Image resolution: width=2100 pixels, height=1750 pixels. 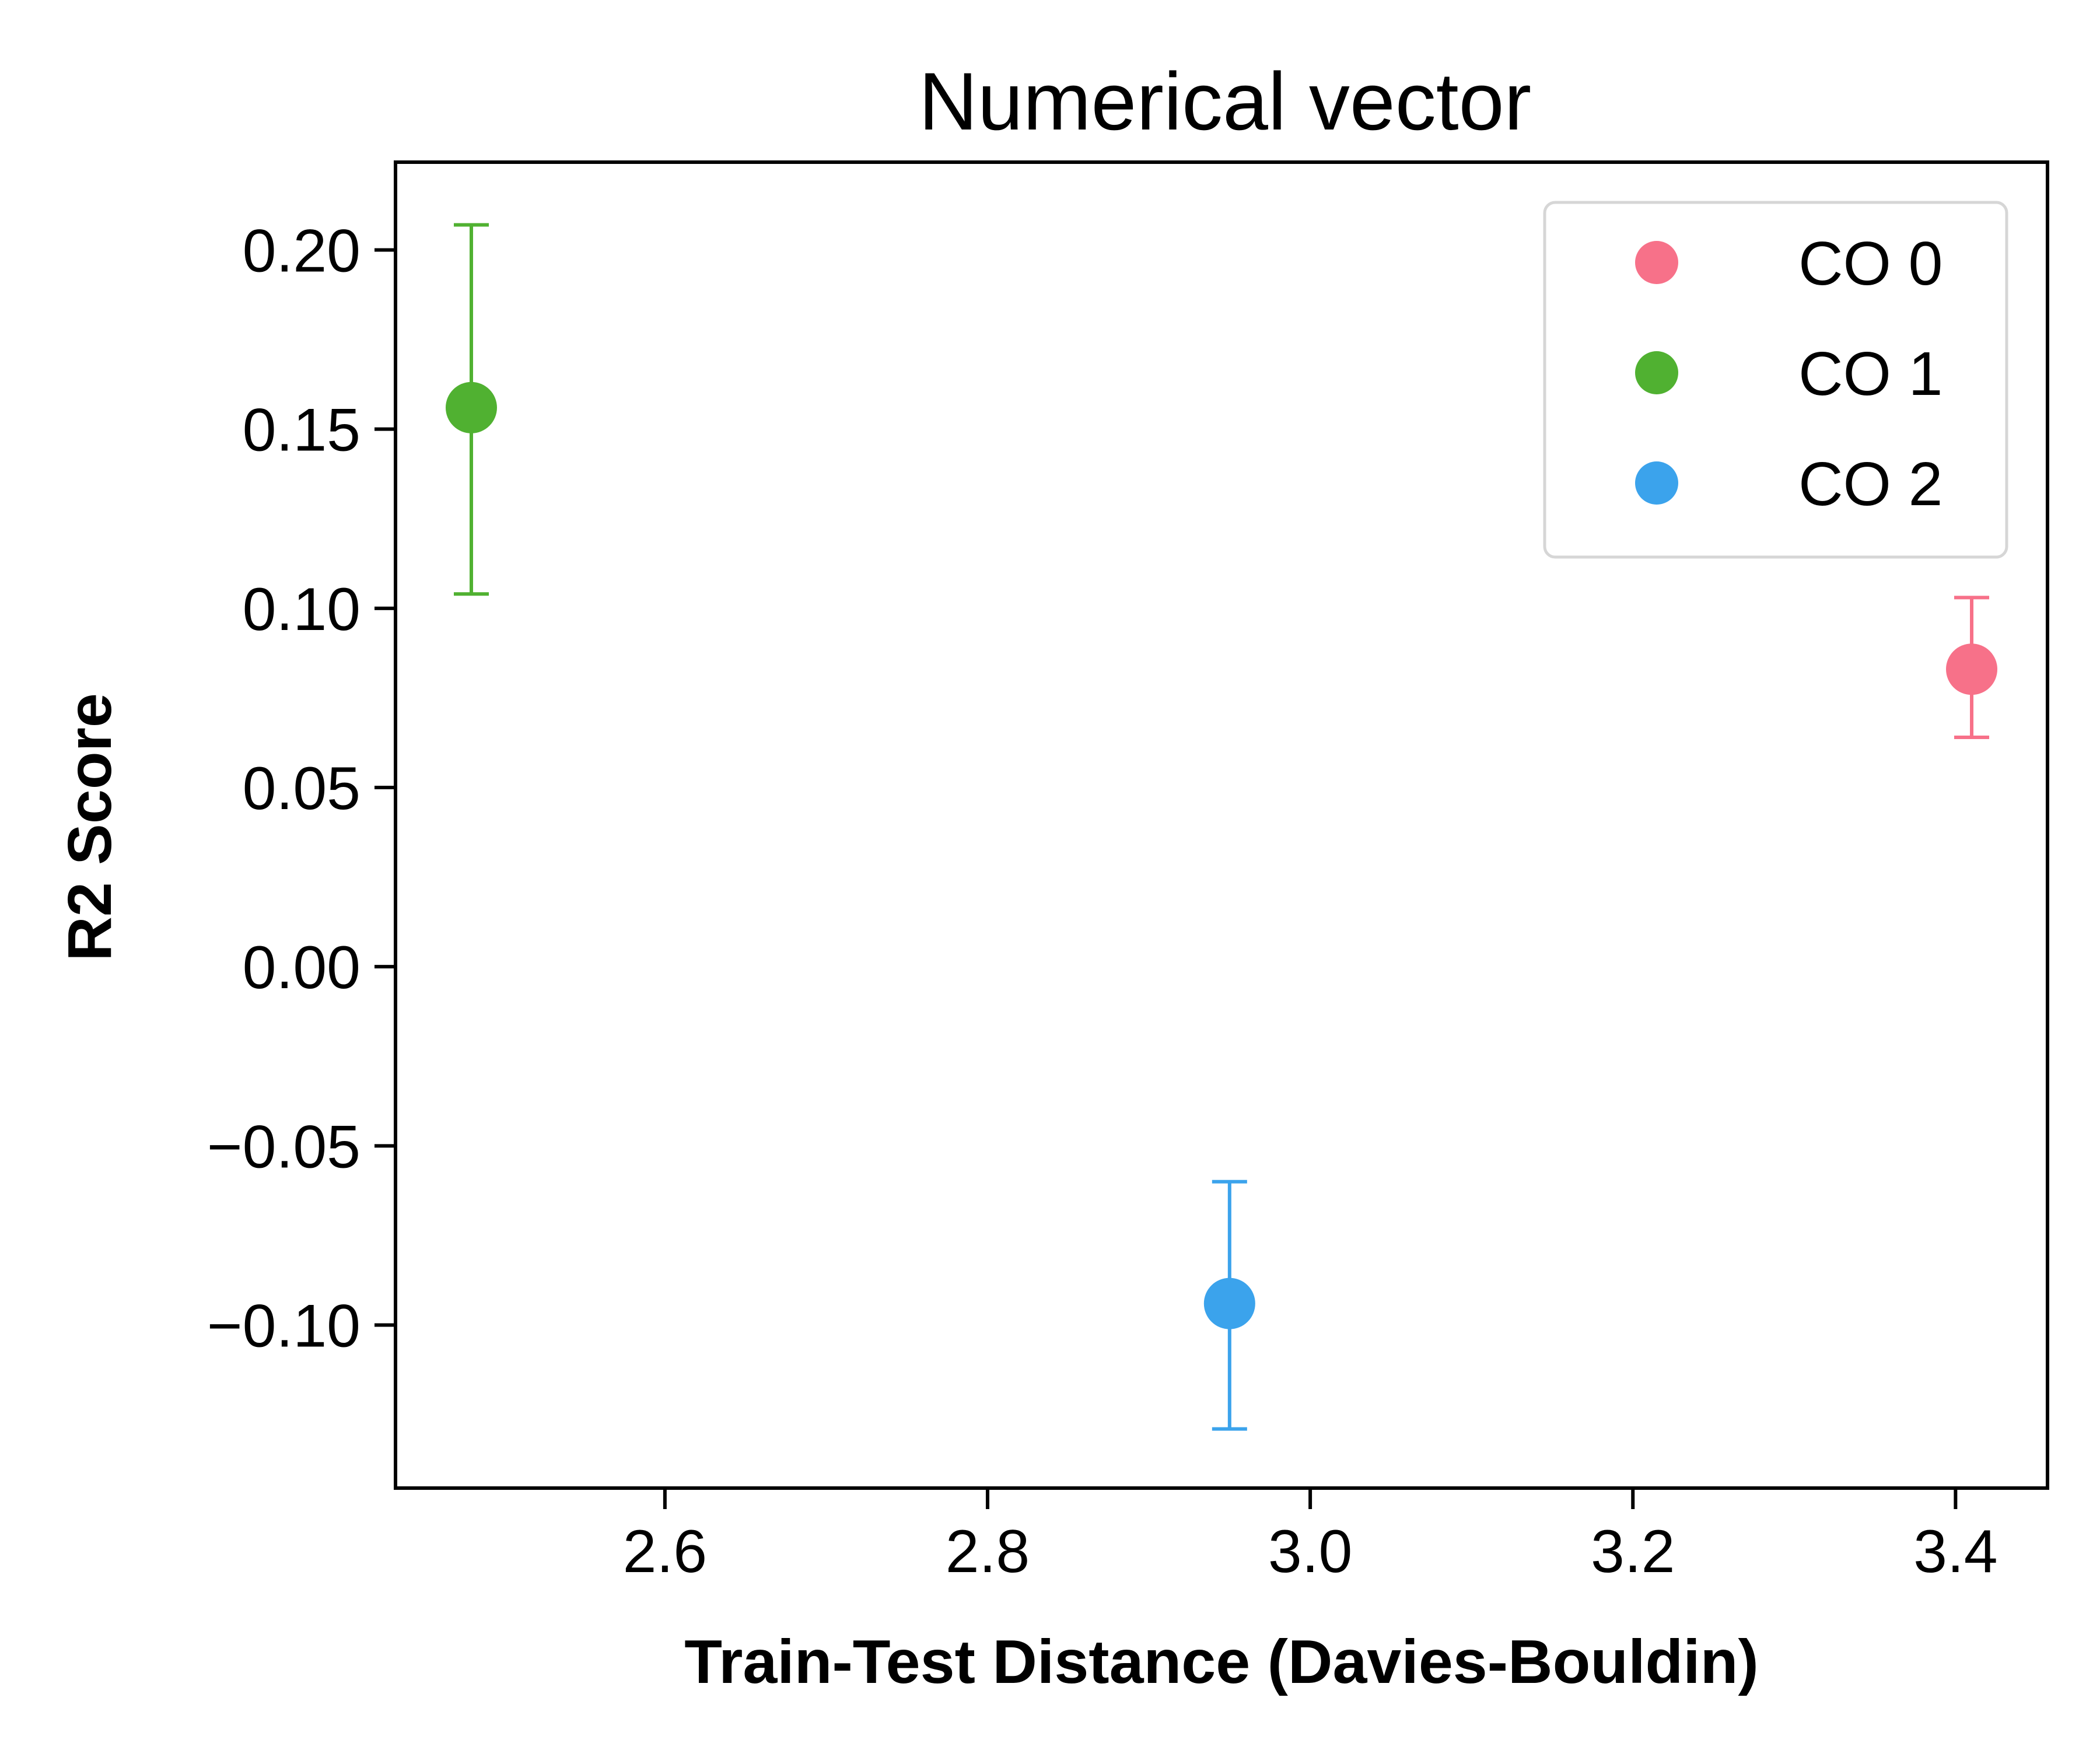 I want to click on y-tick-label: 0.15, so click(x=301, y=430).